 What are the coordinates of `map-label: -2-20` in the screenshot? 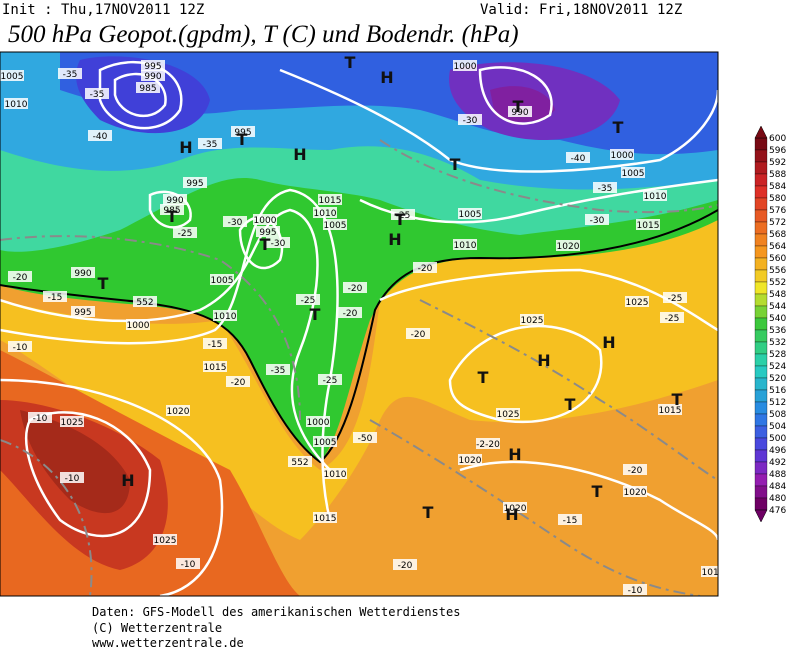 It's located at (488, 445).